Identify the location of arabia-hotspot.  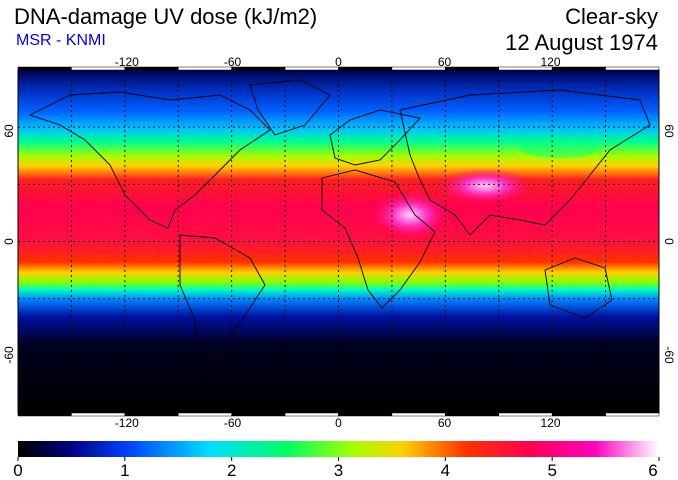
(410, 215).